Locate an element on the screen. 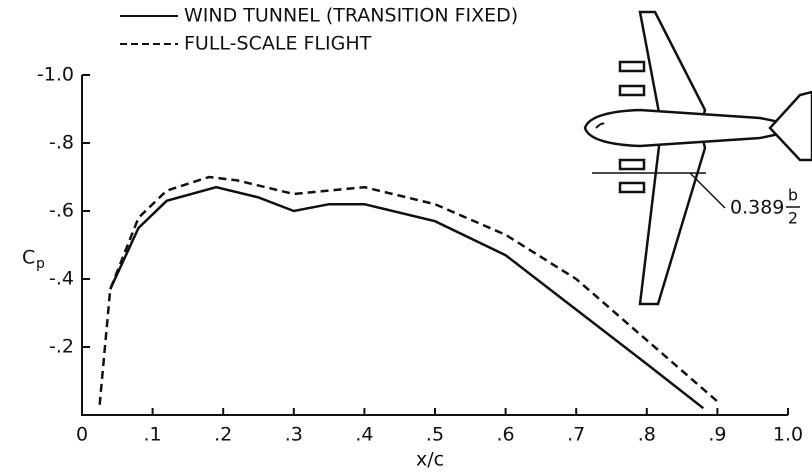 The image size is (812, 473). y-tick-label: -.8 is located at coordinates (61, 143).